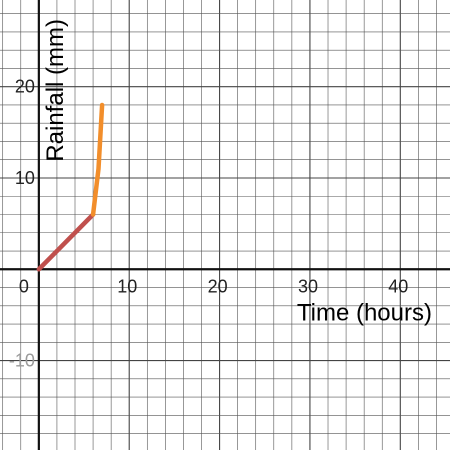 The width and height of the screenshot is (450, 450). I want to click on x-axis-label: Time (hours), so click(364, 312).